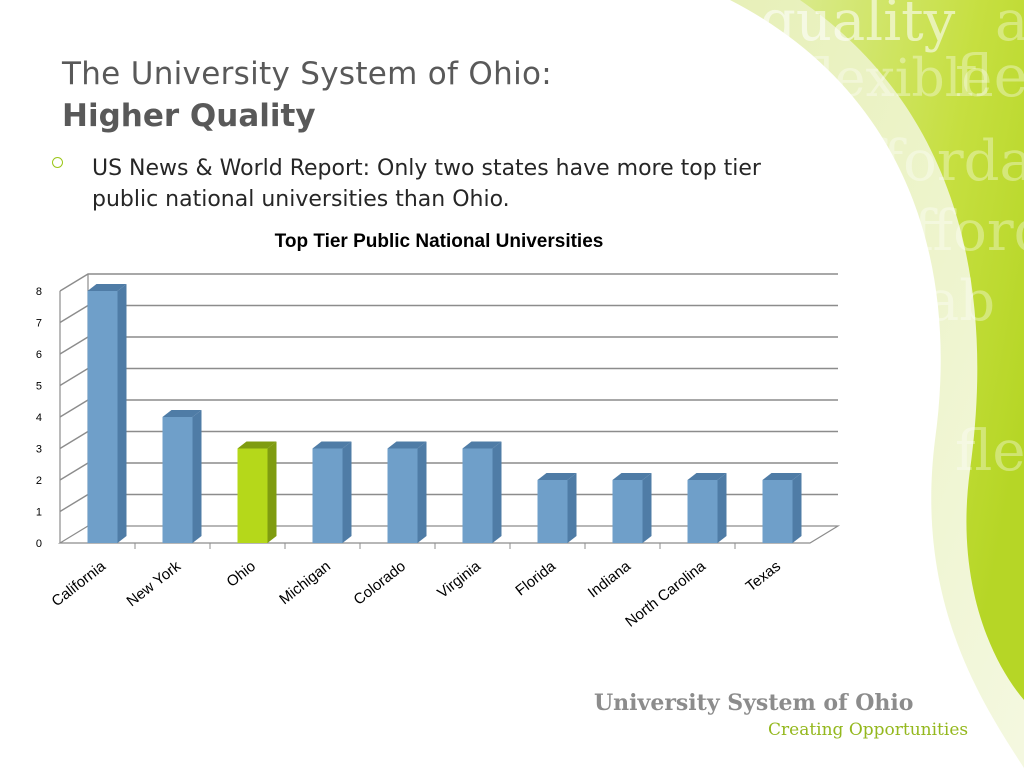 Image resolution: width=1024 pixels, height=768 pixels. I want to click on watermark-word: qu, so click(863, 583).